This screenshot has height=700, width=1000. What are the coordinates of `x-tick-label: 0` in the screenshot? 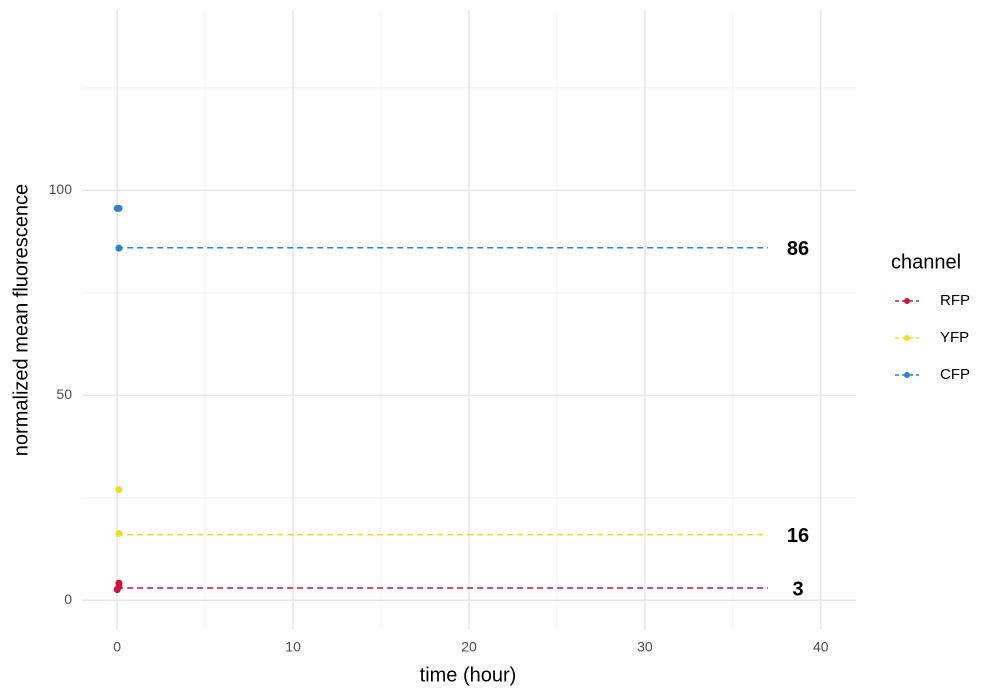 It's located at (117, 647).